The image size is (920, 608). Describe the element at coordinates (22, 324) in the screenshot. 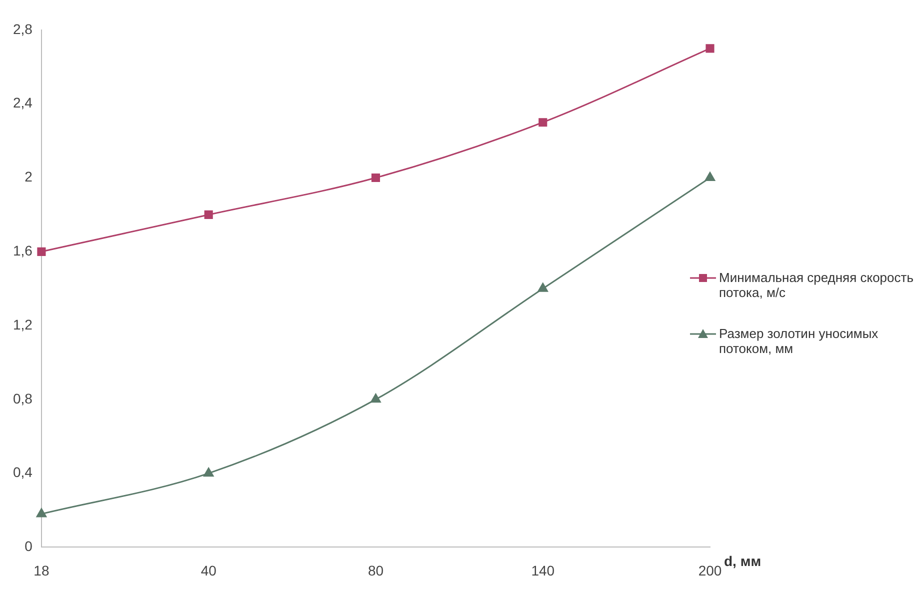

I see `y-tick-label: 1,2` at that location.